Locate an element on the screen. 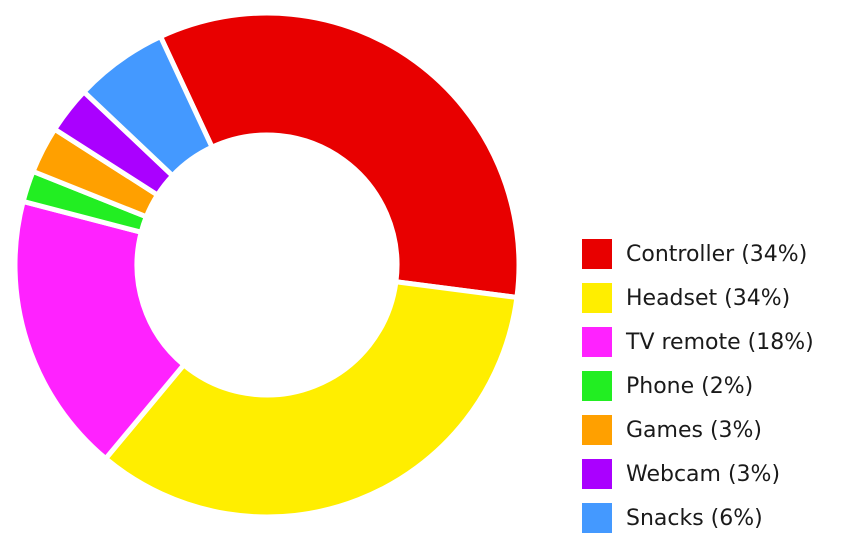 This screenshot has width=847, height=540. legend-label: Phone (2%) is located at coordinates (690, 386).